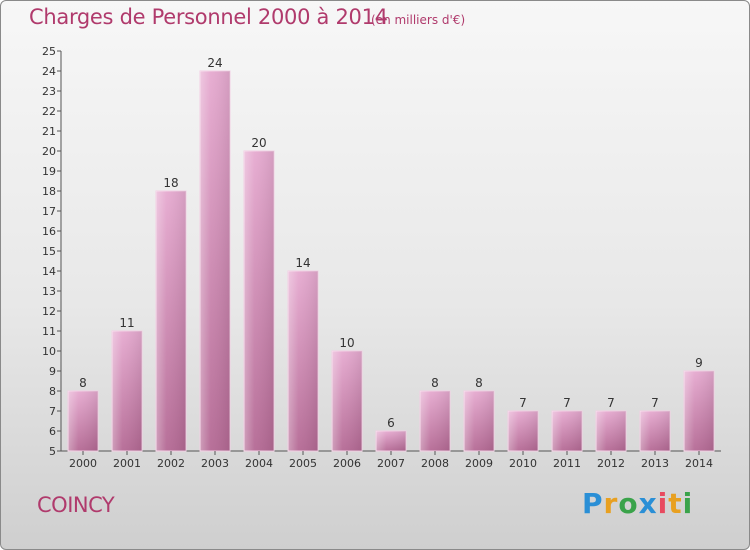 This screenshot has height=550, width=750. I want to click on chart-title: Charges de Personnel 2000 à 2014, so click(208, 17).